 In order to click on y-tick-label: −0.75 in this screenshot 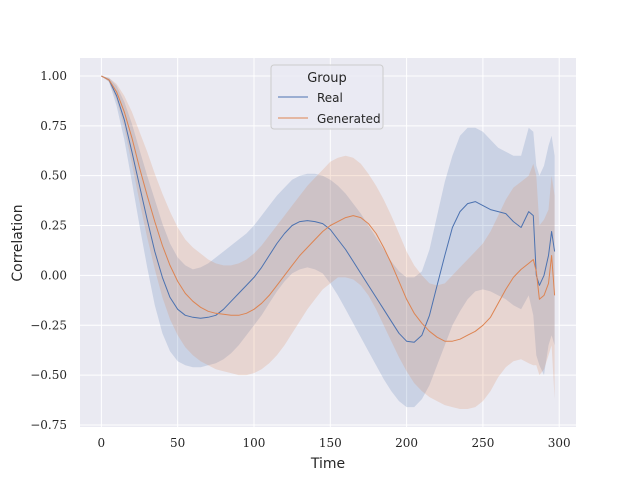, I will do `click(48, 425)`.